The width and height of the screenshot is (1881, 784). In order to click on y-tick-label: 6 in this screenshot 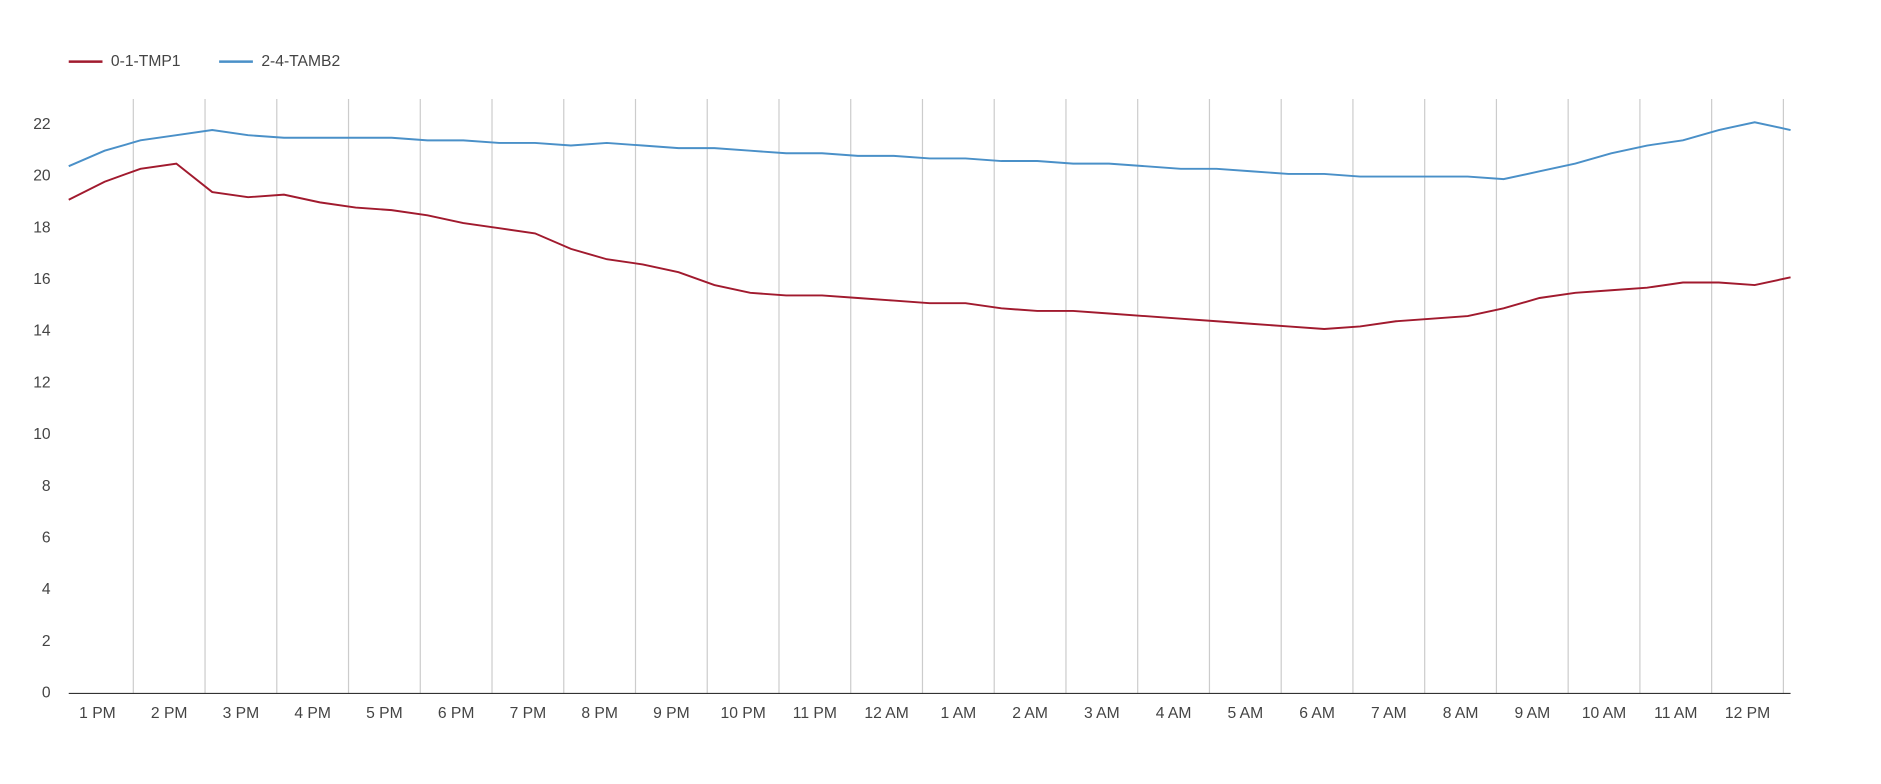, I will do `click(46, 538)`.